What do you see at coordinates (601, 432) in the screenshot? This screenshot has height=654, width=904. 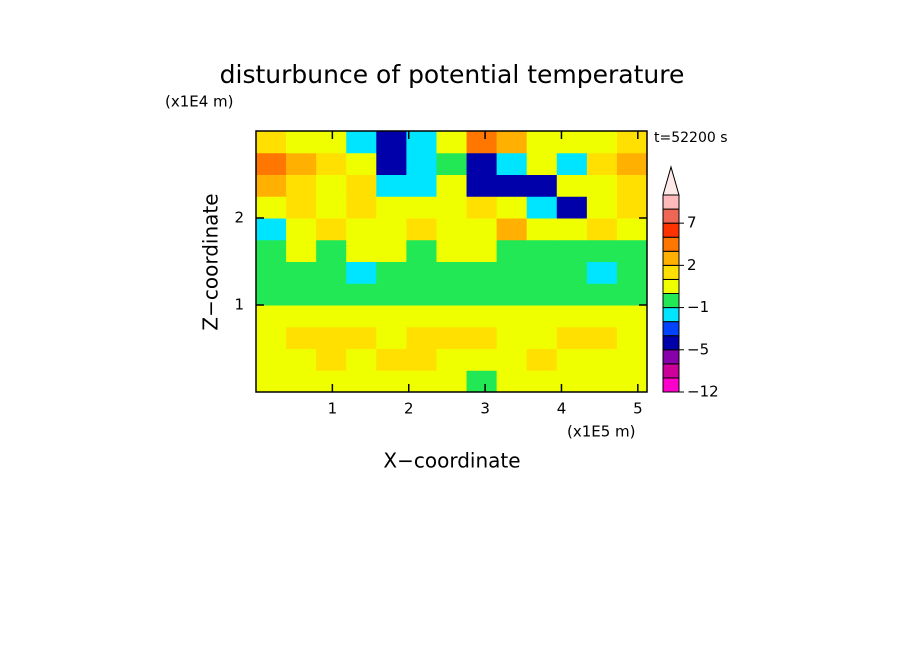 I see `x-unit: (x1E5 m)` at bounding box center [601, 432].